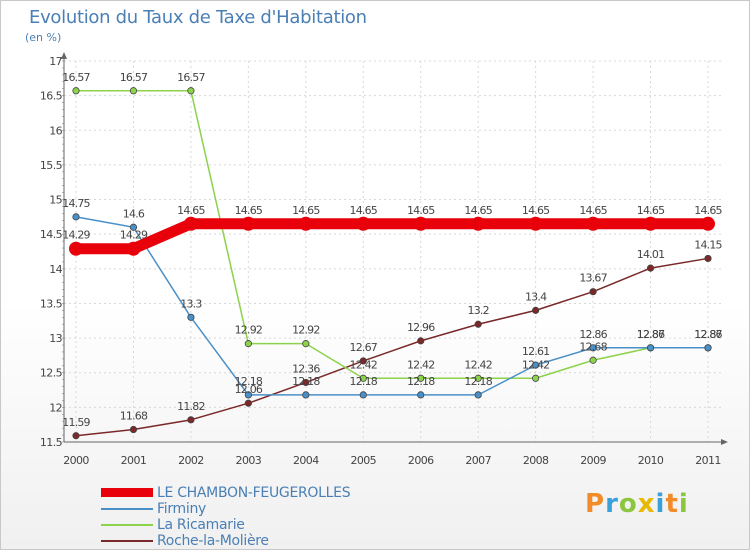  Describe the element at coordinates (55, 130) in the screenshot. I see `y-tick-label: 16` at that location.